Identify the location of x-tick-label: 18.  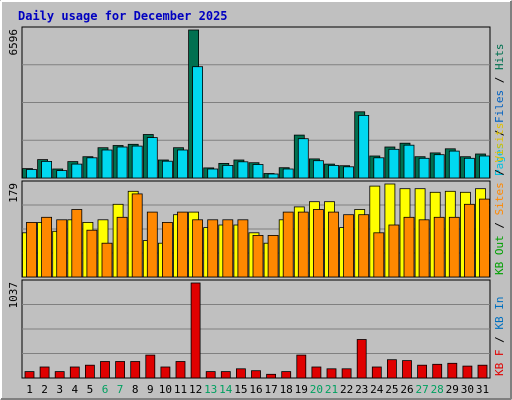
(286, 389).